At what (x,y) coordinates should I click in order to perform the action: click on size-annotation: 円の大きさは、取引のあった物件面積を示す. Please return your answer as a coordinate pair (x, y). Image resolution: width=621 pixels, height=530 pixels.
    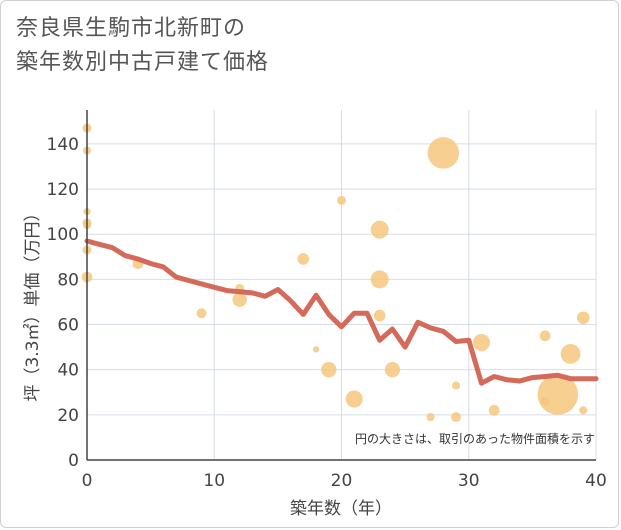
    Looking at the image, I should click on (475, 438).